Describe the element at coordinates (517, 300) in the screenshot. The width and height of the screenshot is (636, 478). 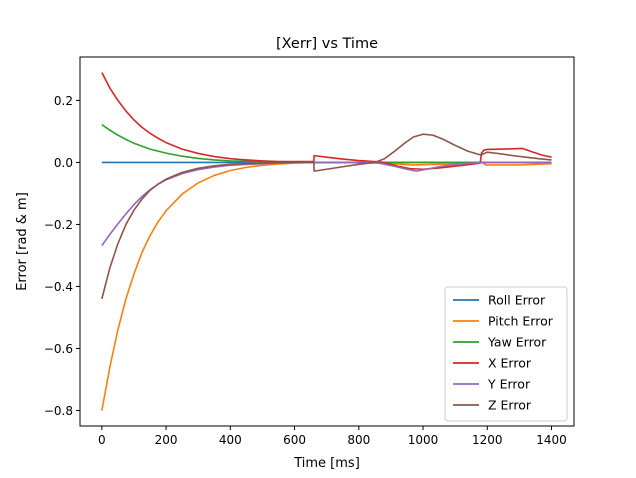
I see `legend-entry: Roll Error` at that location.